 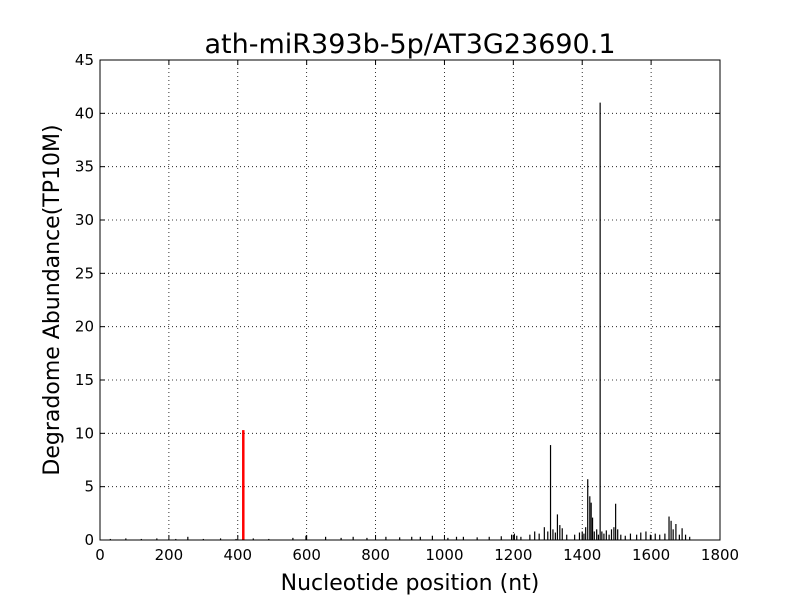 What do you see at coordinates (513, 555) in the screenshot?
I see `x-tick-label: 1200` at bounding box center [513, 555].